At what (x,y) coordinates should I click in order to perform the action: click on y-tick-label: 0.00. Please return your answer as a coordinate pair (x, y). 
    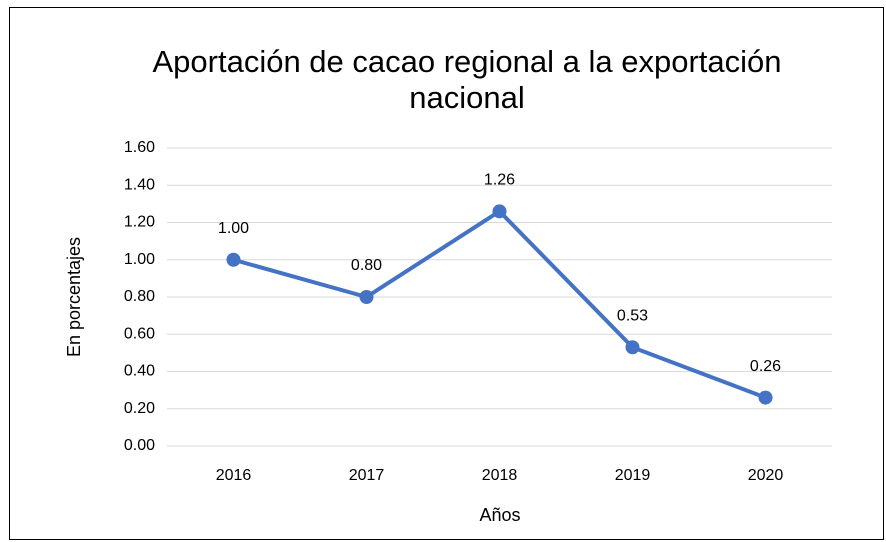
    Looking at the image, I should click on (139, 445).